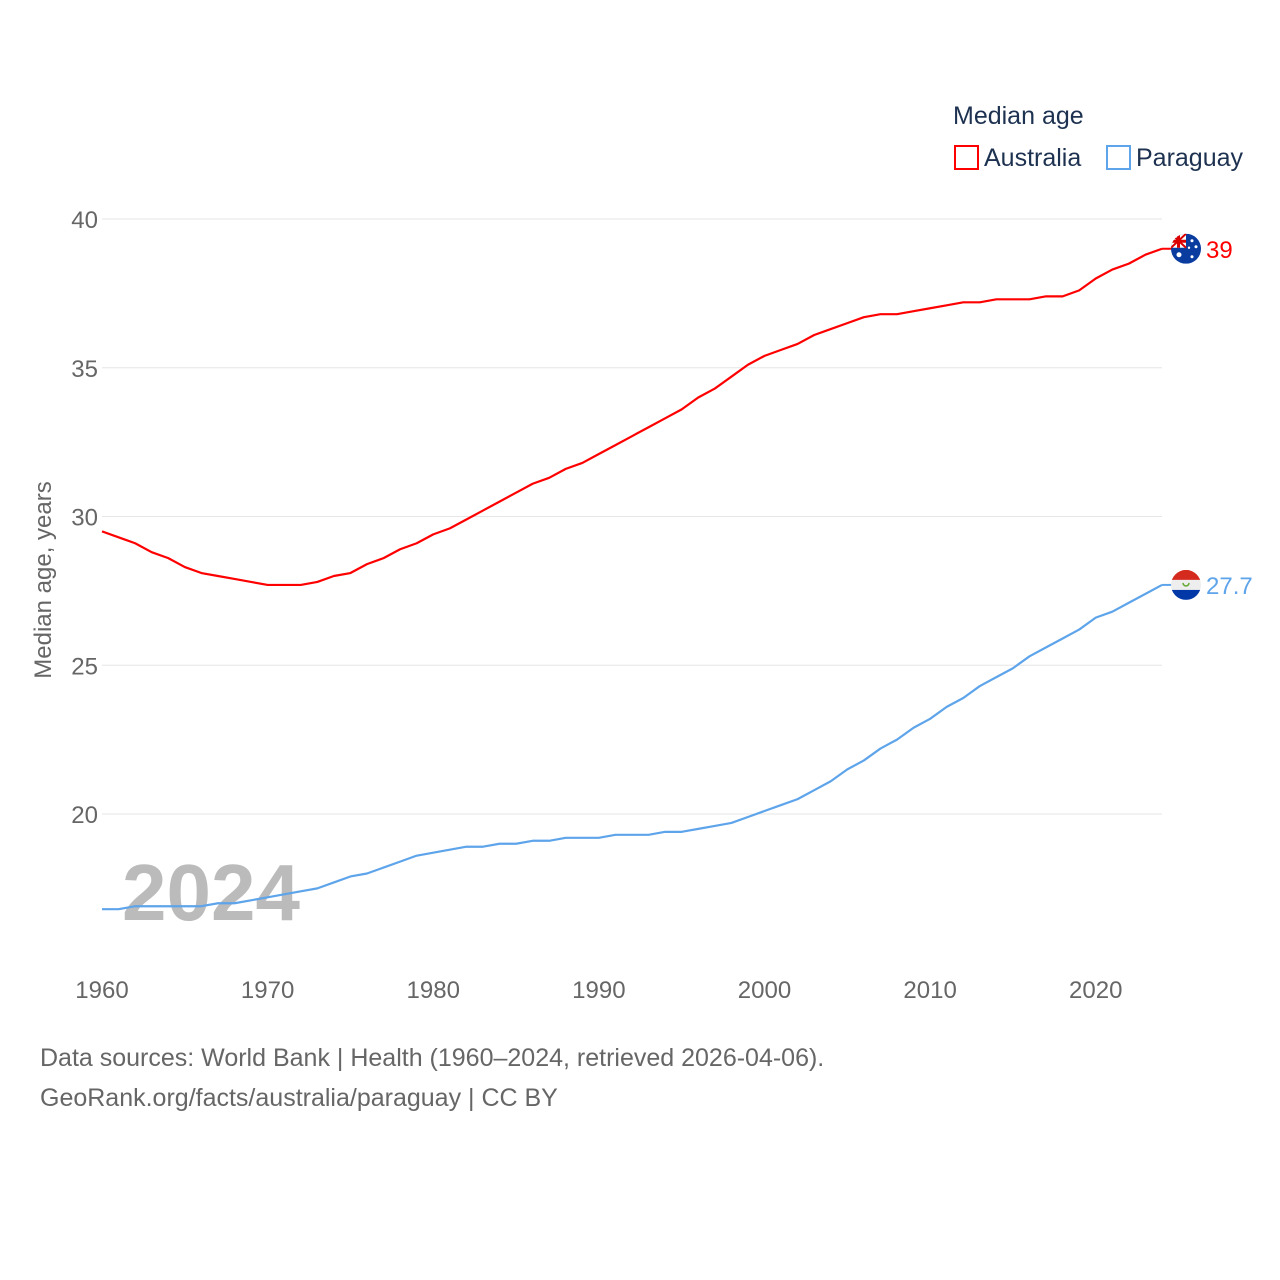 The image size is (1280, 1280). I want to click on legend-swatch-paraguay, so click(1118, 157).